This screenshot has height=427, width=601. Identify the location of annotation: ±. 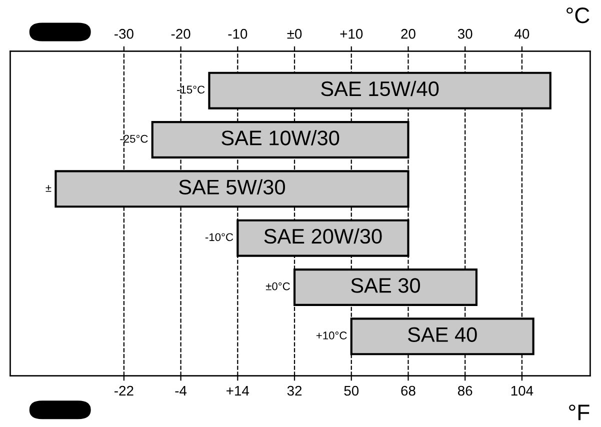
(49, 188).